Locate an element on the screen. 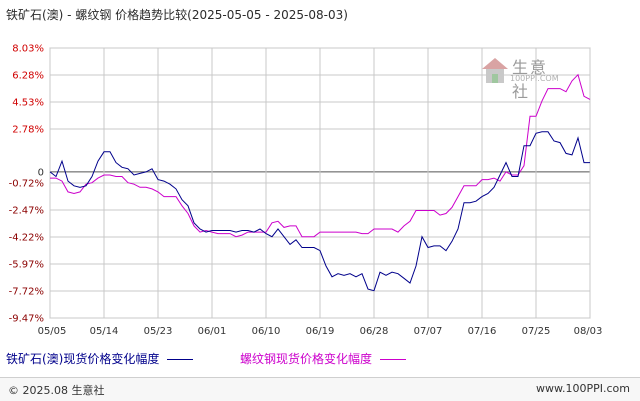 The width and height of the screenshot is (640, 401). x-tick-label: 07/25 is located at coordinates (536, 331).